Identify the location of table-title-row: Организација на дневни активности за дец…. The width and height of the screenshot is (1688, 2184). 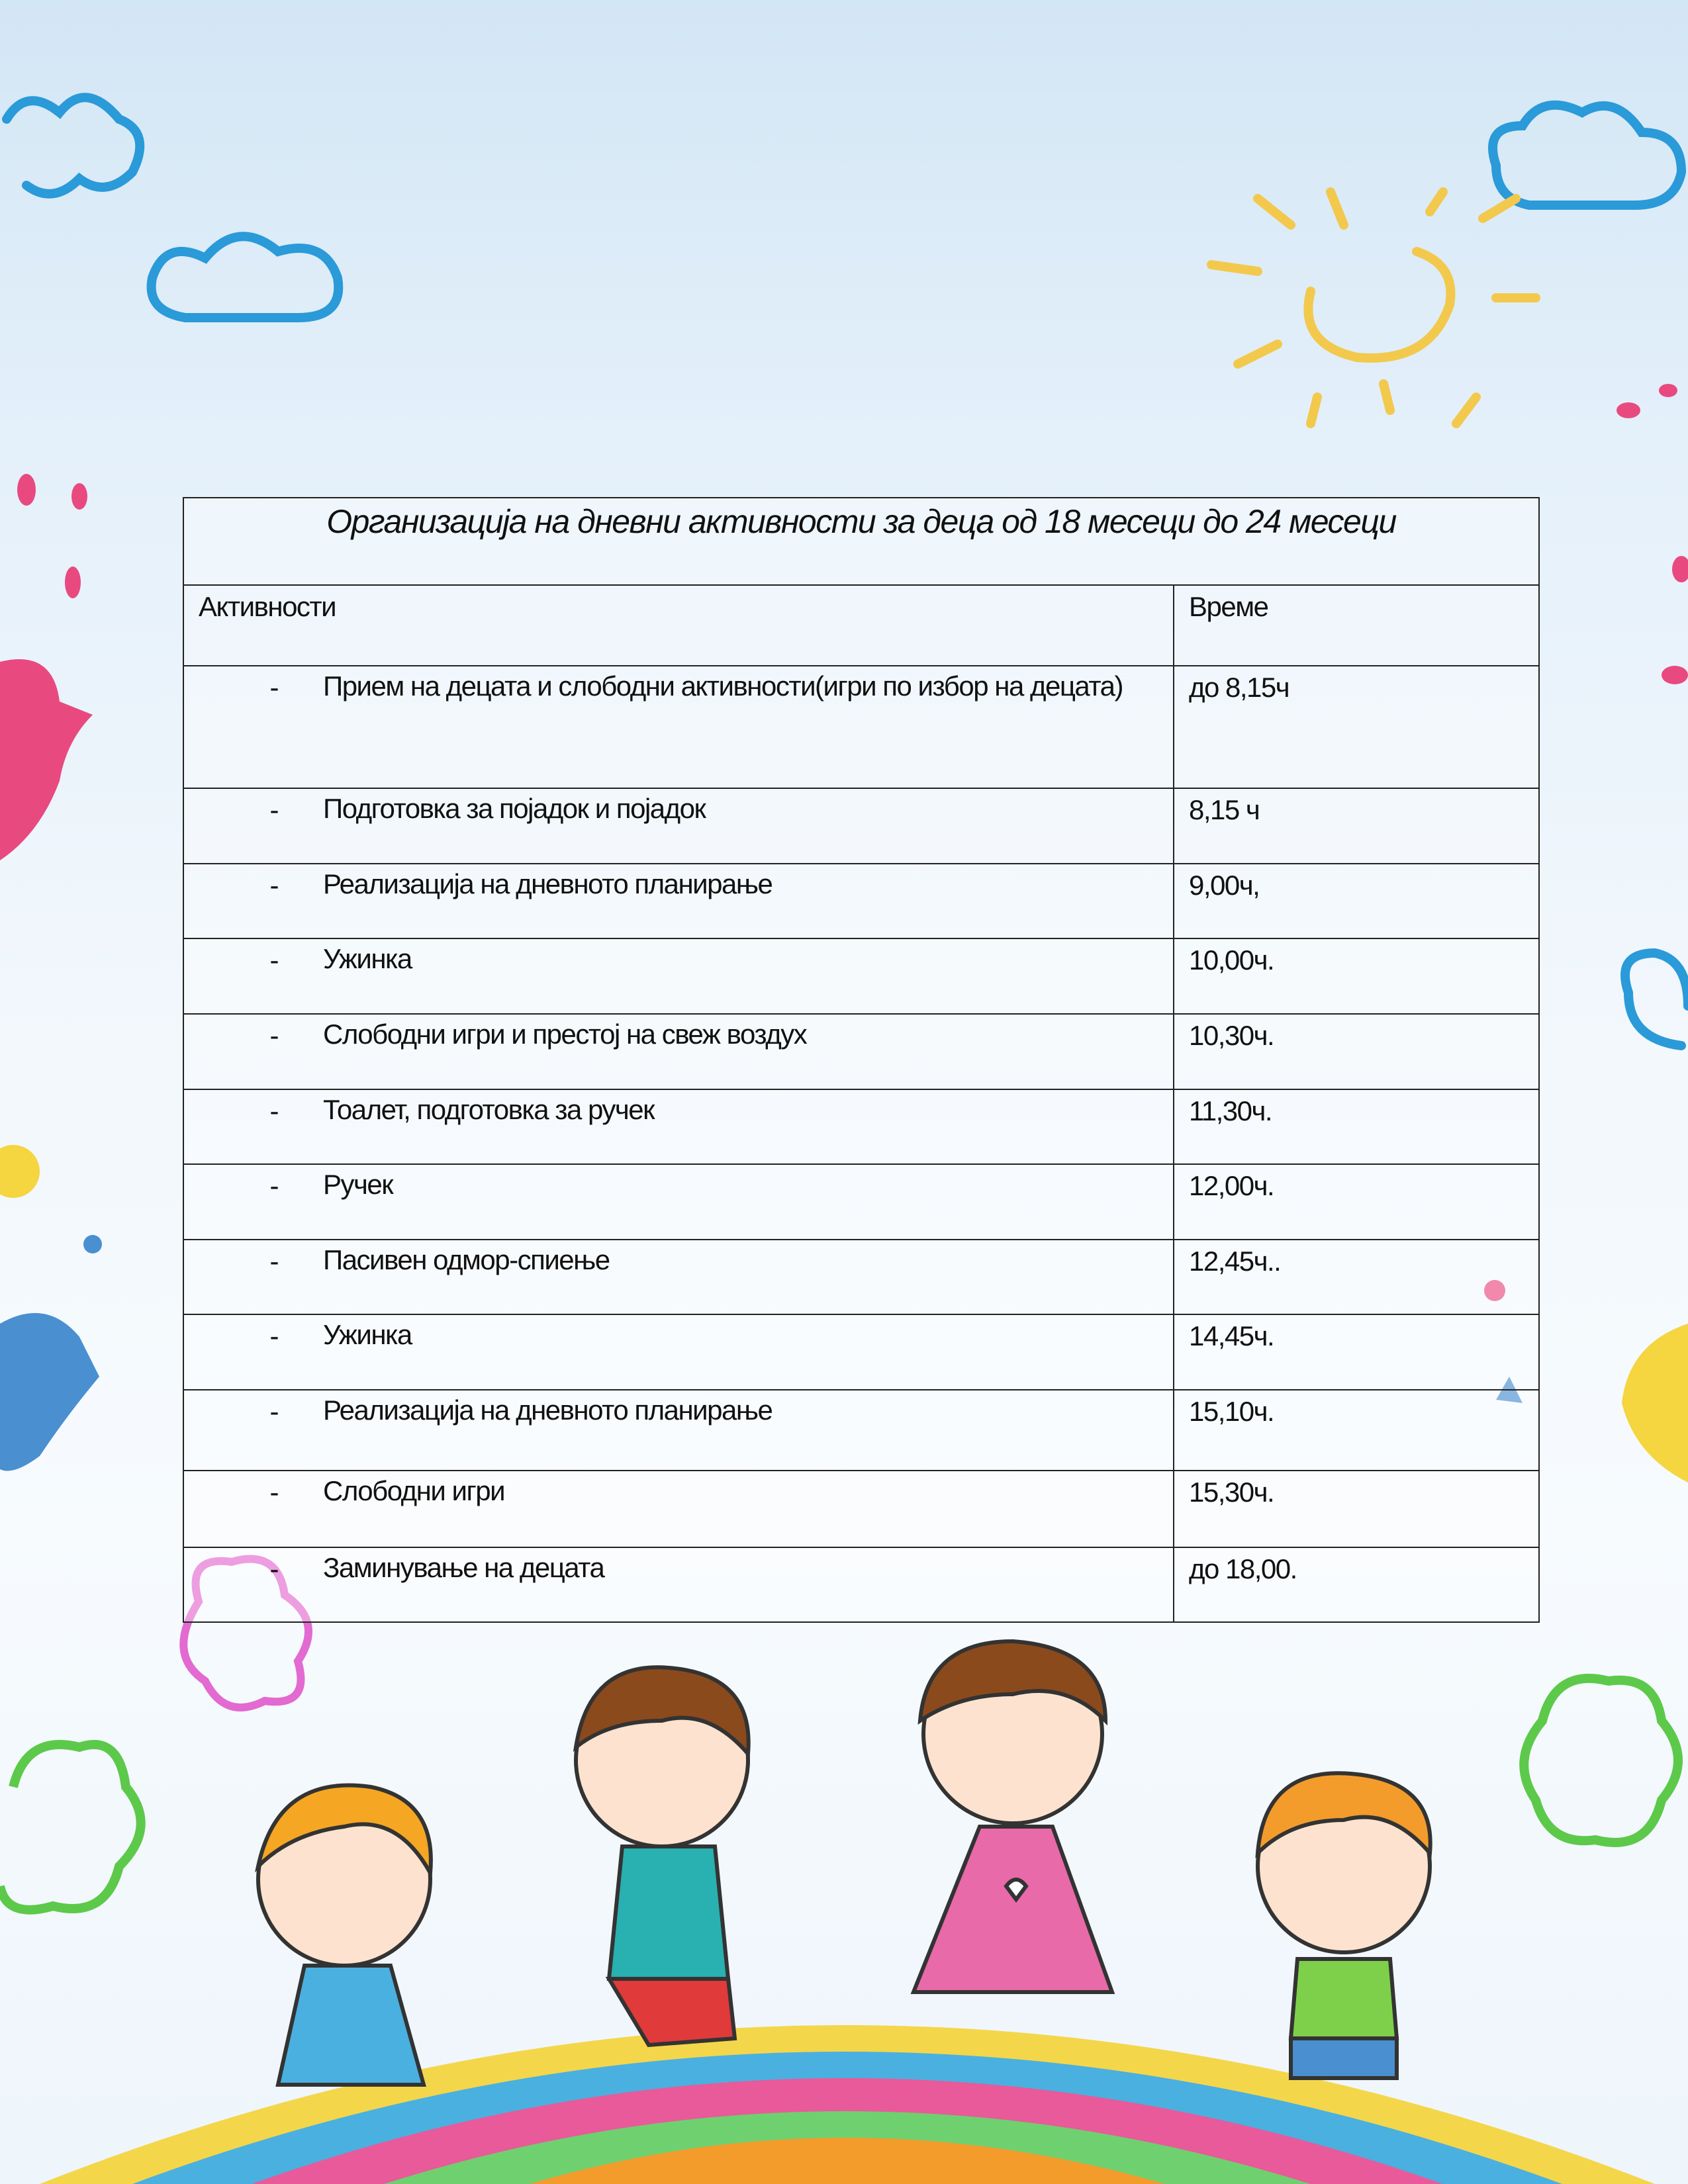
(861, 541).